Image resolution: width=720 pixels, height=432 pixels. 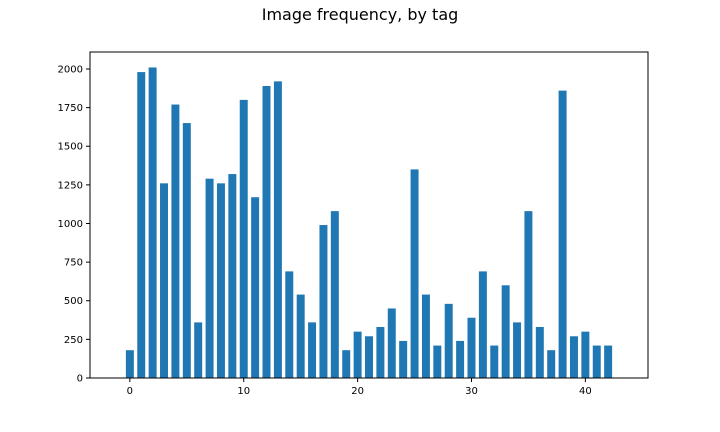 What do you see at coordinates (585, 391) in the screenshot?
I see `x-tick-label: 40` at bounding box center [585, 391].